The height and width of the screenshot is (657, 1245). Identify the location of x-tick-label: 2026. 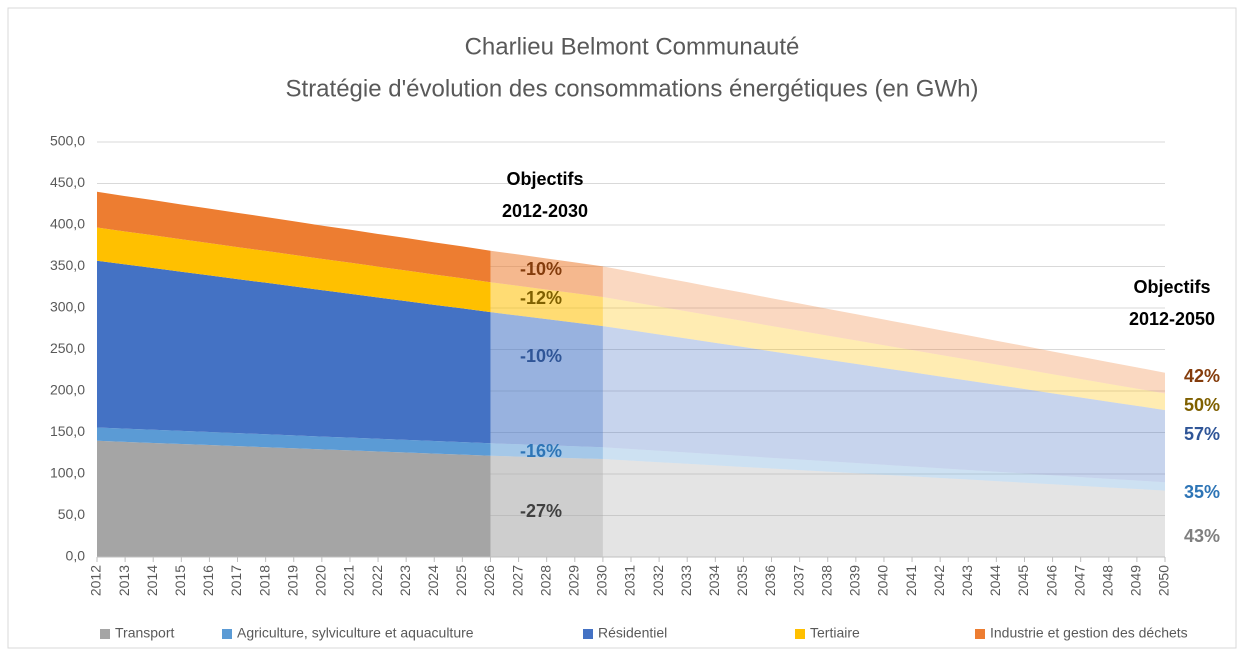
(489, 580).